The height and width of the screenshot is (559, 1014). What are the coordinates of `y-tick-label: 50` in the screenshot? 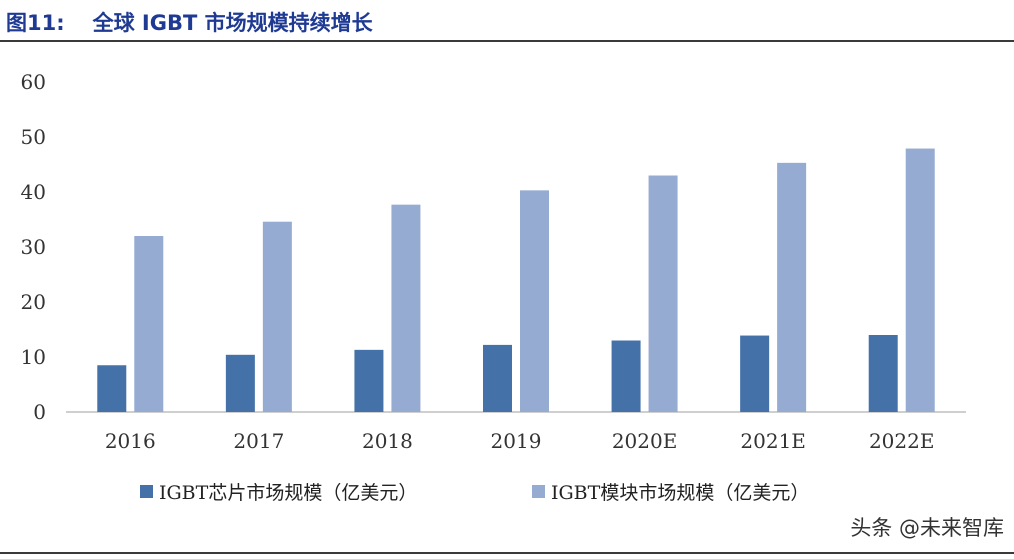 It's located at (33, 137).